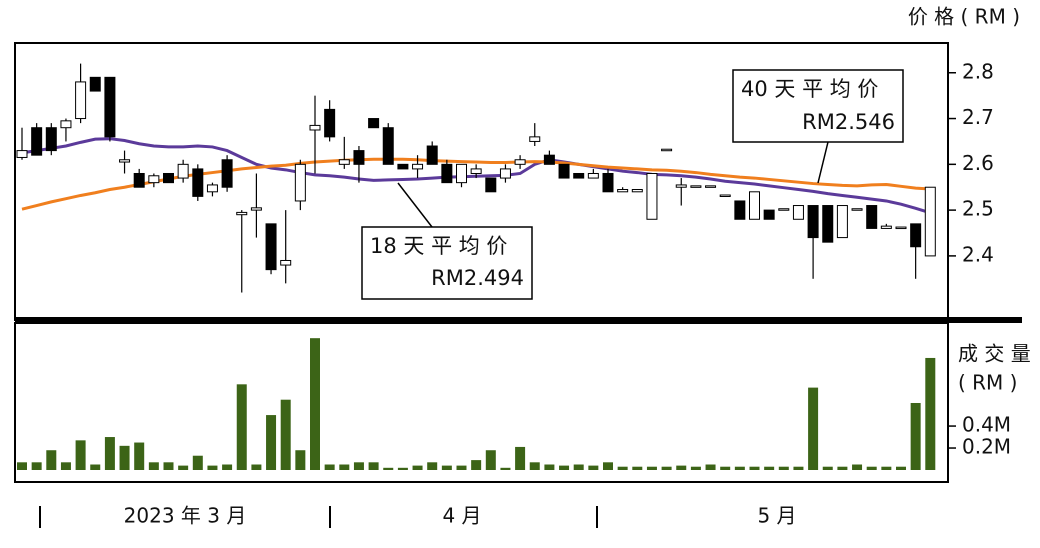  I want to click on y-tick-label: 2.4, so click(978, 254).